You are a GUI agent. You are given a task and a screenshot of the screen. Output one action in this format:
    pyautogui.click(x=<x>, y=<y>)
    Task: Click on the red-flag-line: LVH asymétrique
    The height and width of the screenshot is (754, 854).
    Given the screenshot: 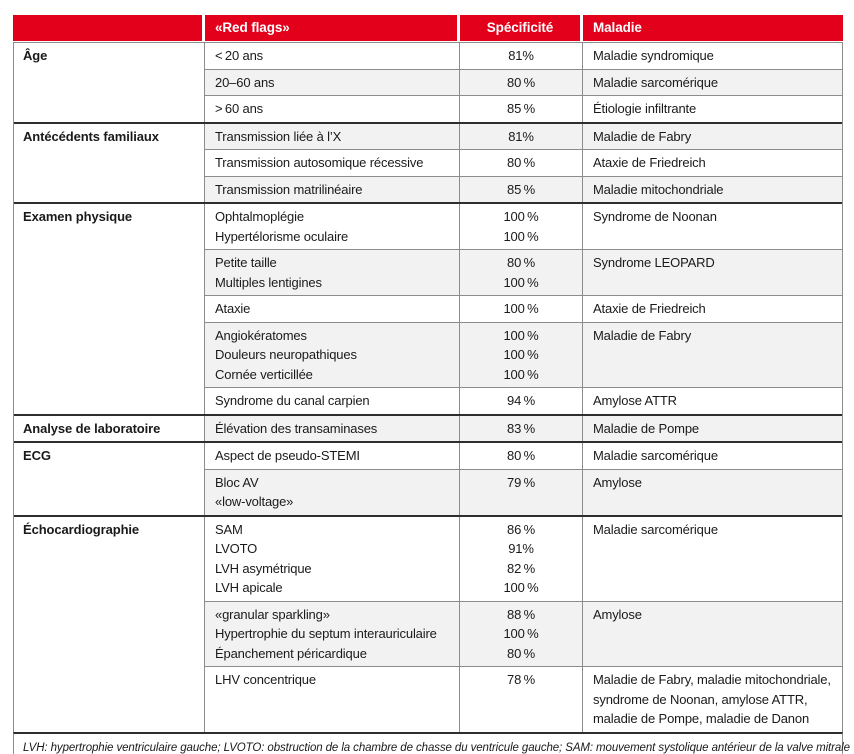 What is the action you would take?
    pyautogui.click(x=263, y=568)
    